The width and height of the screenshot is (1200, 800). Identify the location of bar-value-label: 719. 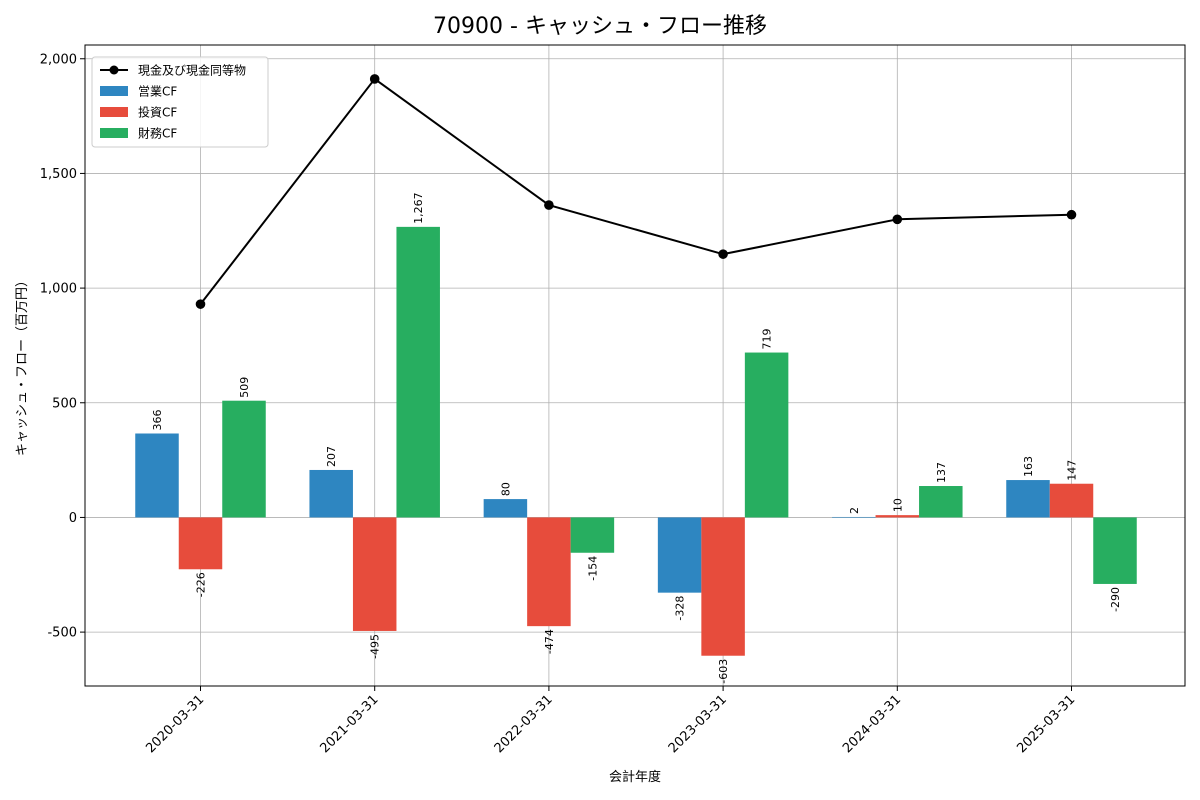
(767, 339).